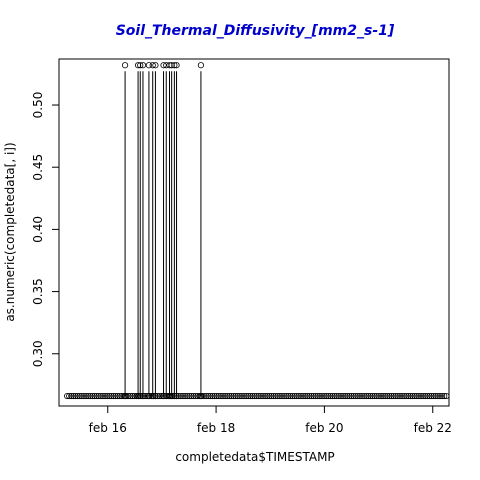  I want to click on y-tick-label: 0.35, so click(38, 291).